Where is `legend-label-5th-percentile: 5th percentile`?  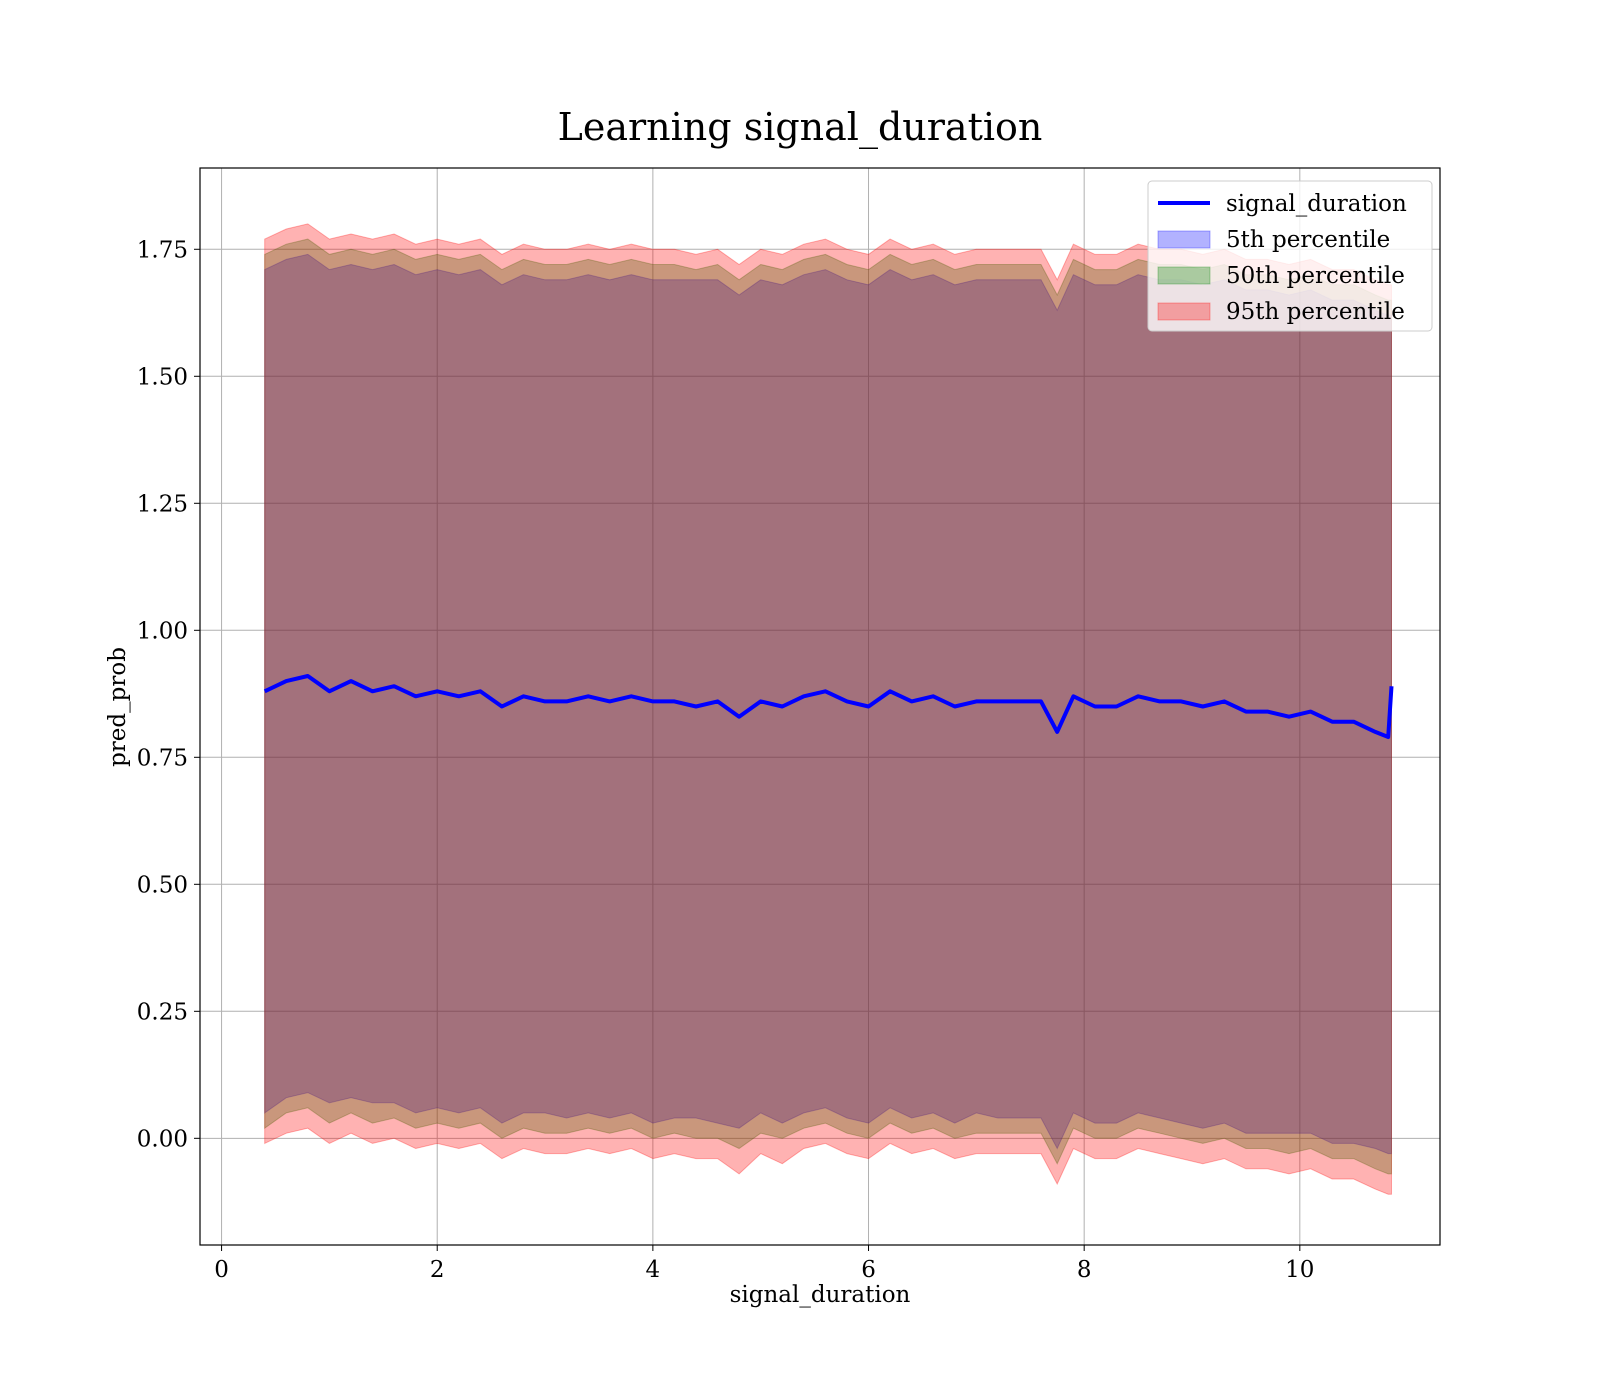 legend-label-5th-percentile: 5th percentile is located at coordinates (1308, 240).